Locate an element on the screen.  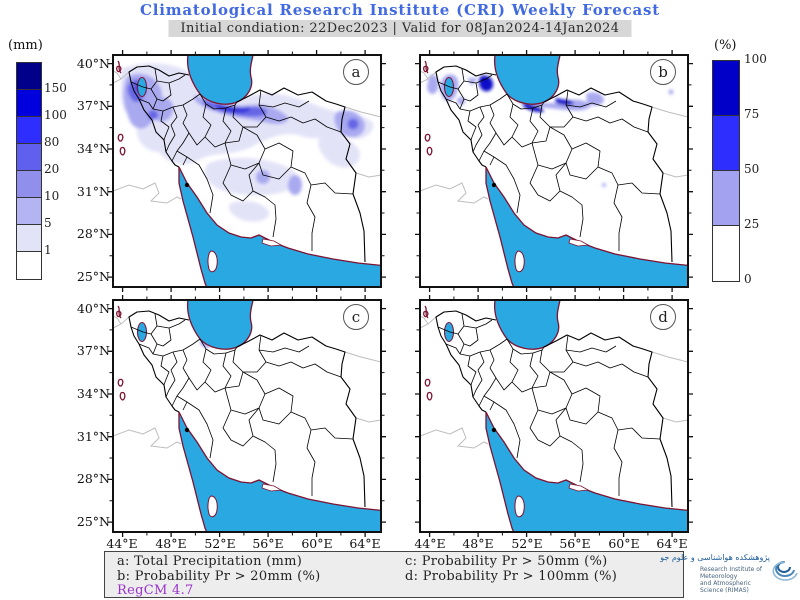
colorbar-pct-tick: 50 is located at coordinates (752, 169).